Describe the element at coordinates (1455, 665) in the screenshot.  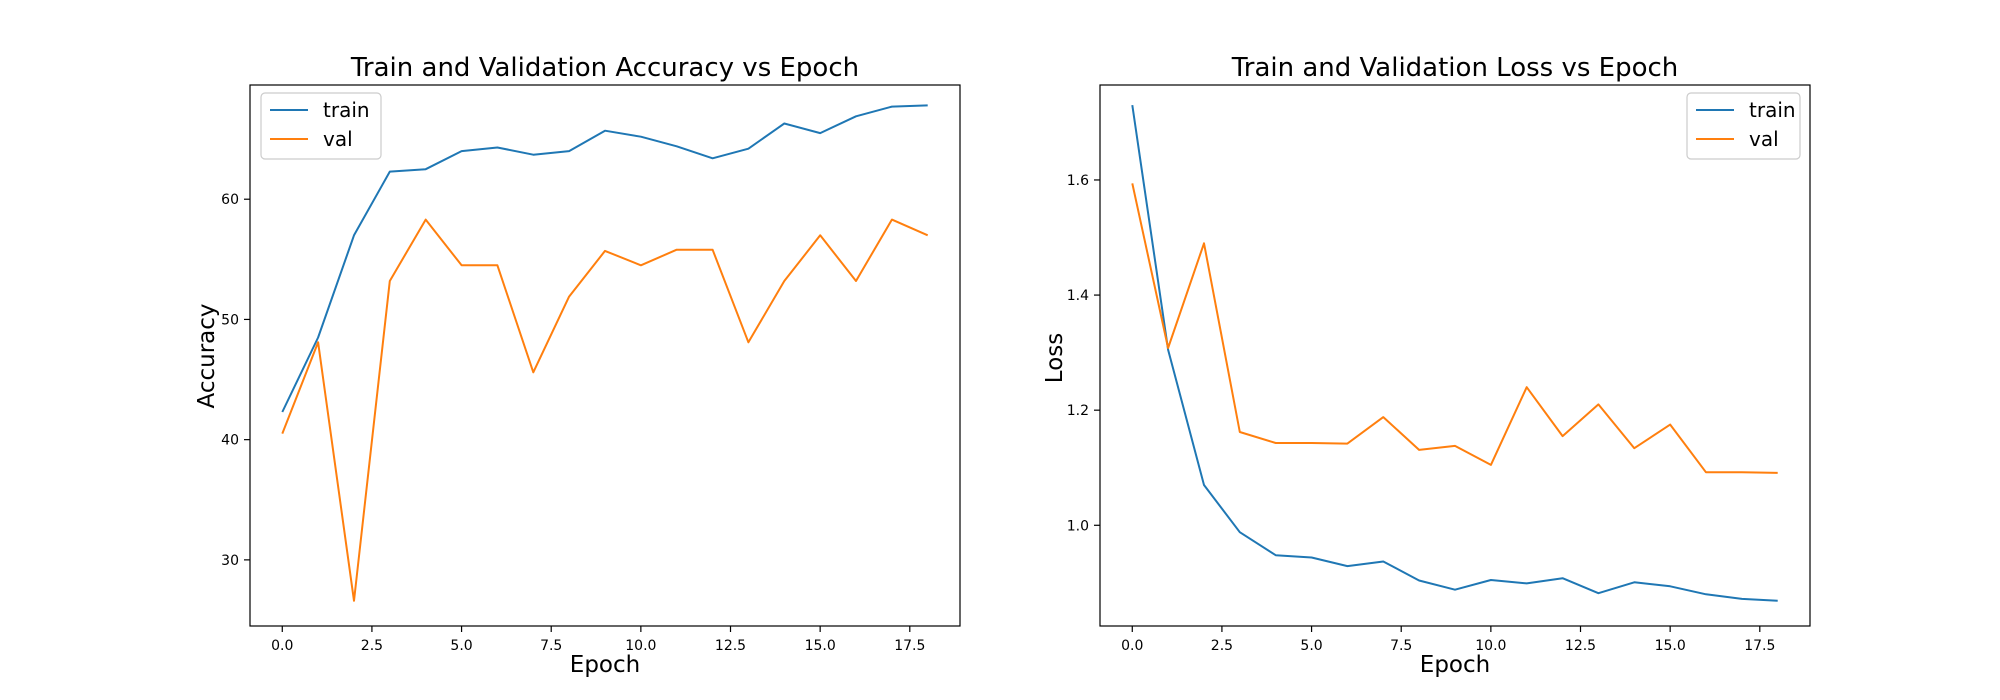
I see `loss-x-axis-label: Epoch` at that location.